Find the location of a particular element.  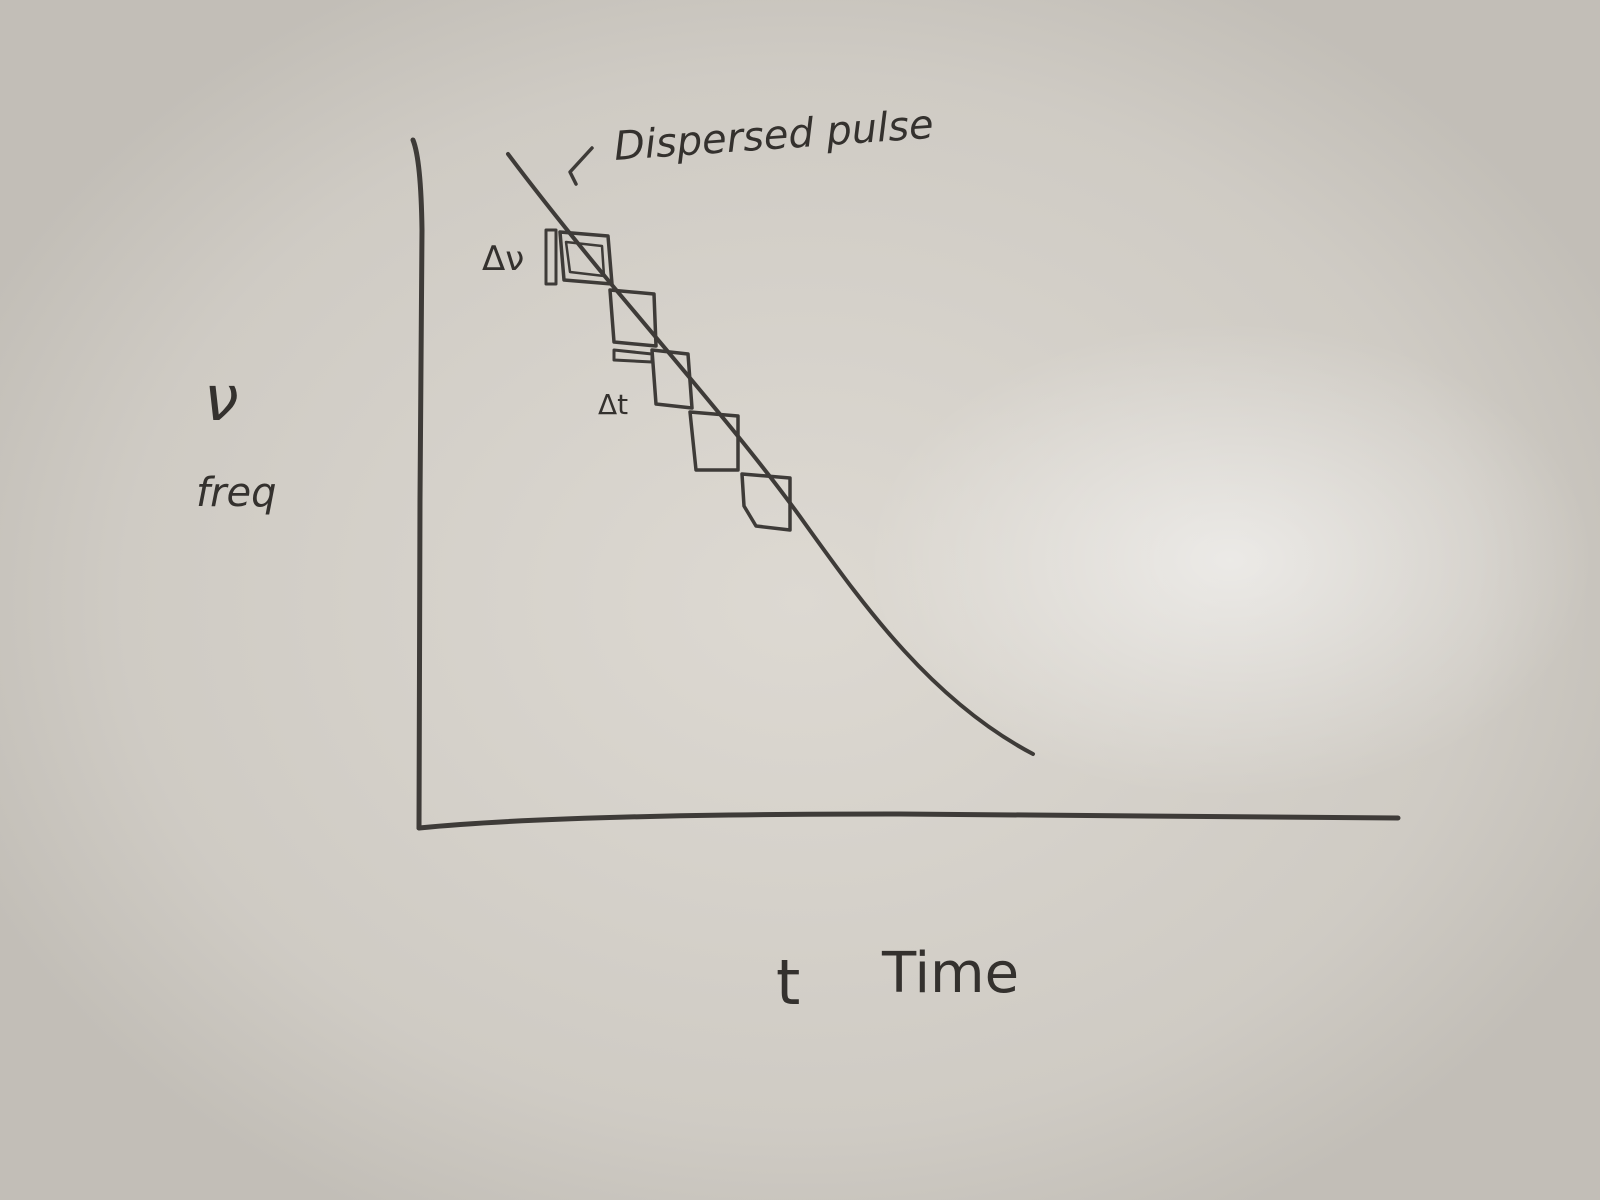

dispersed-pulse-label: Dispersed pulse is located at coordinates (773, 136).